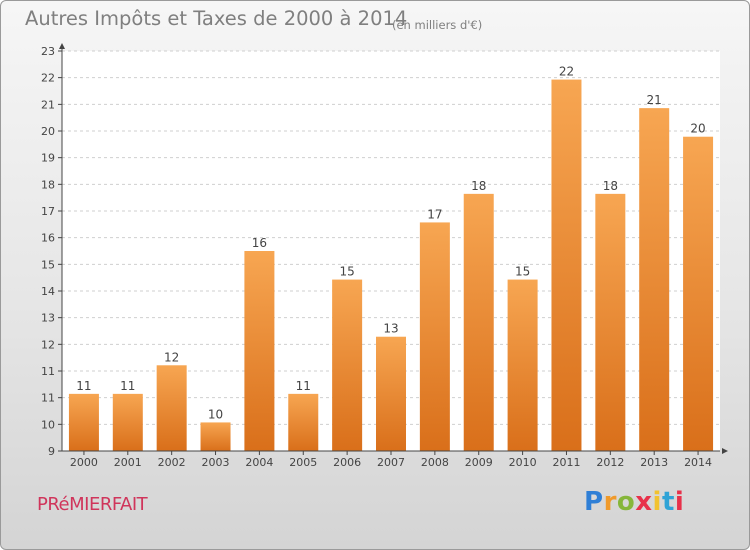 The image size is (750, 550). I want to click on town-name: PRéMIERFAIT, so click(92, 504).